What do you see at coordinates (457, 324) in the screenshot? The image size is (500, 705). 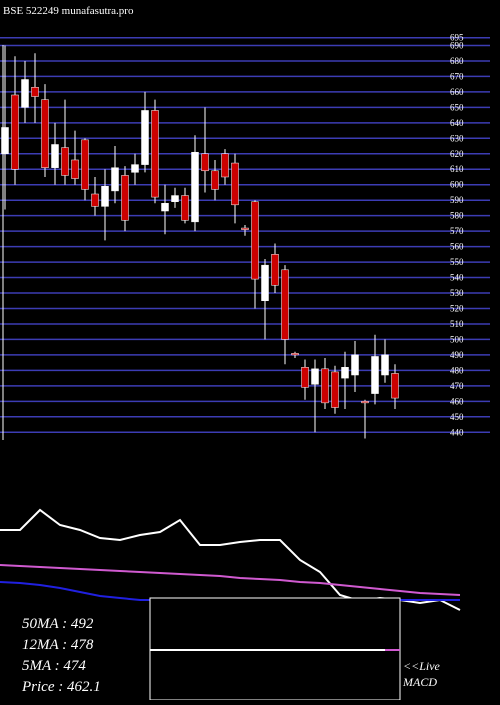 I see `y-tick-label: 510` at bounding box center [457, 324].